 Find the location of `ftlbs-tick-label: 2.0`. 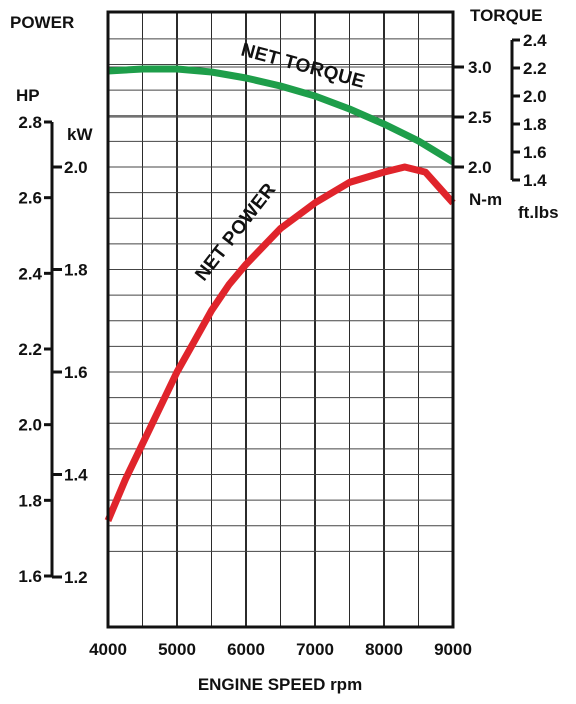

ftlbs-tick-label: 2.0 is located at coordinates (535, 96).